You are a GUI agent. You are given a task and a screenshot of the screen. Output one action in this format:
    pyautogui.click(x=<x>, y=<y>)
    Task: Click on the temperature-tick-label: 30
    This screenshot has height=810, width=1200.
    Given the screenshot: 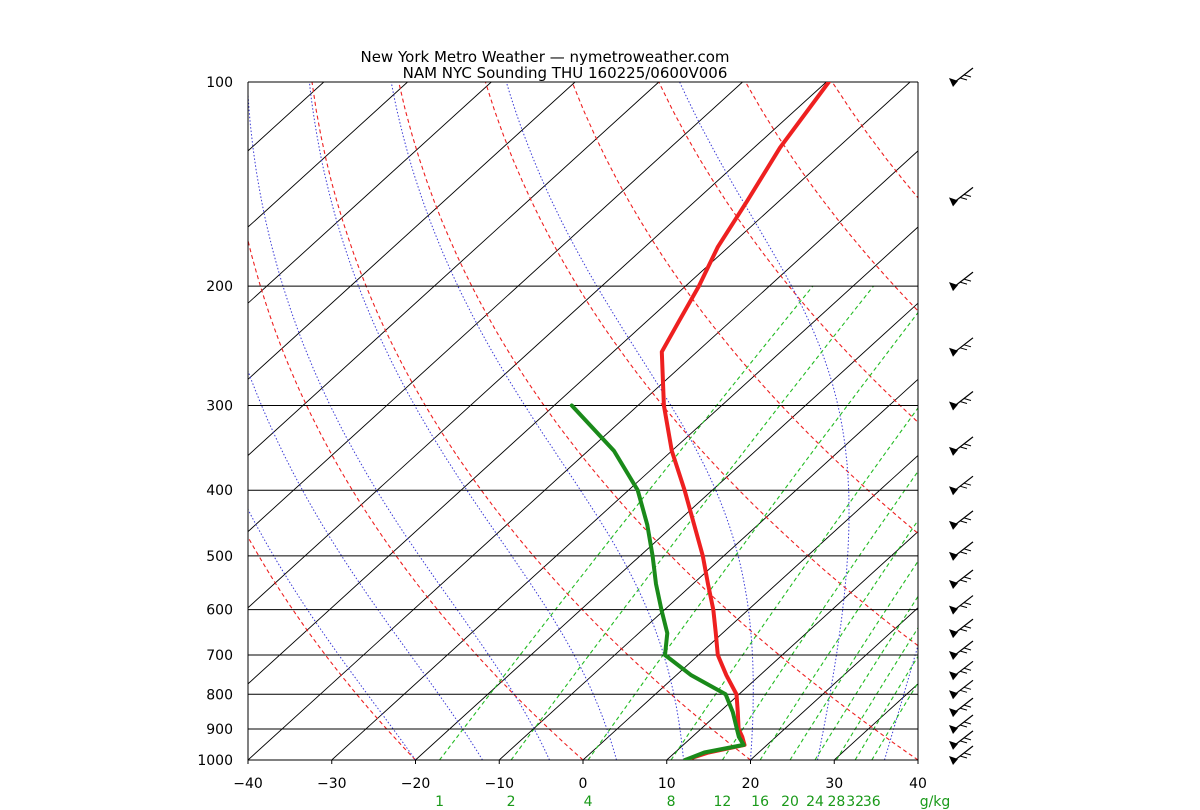 What is the action you would take?
    pyautogui.click(x=834, y=784)
    